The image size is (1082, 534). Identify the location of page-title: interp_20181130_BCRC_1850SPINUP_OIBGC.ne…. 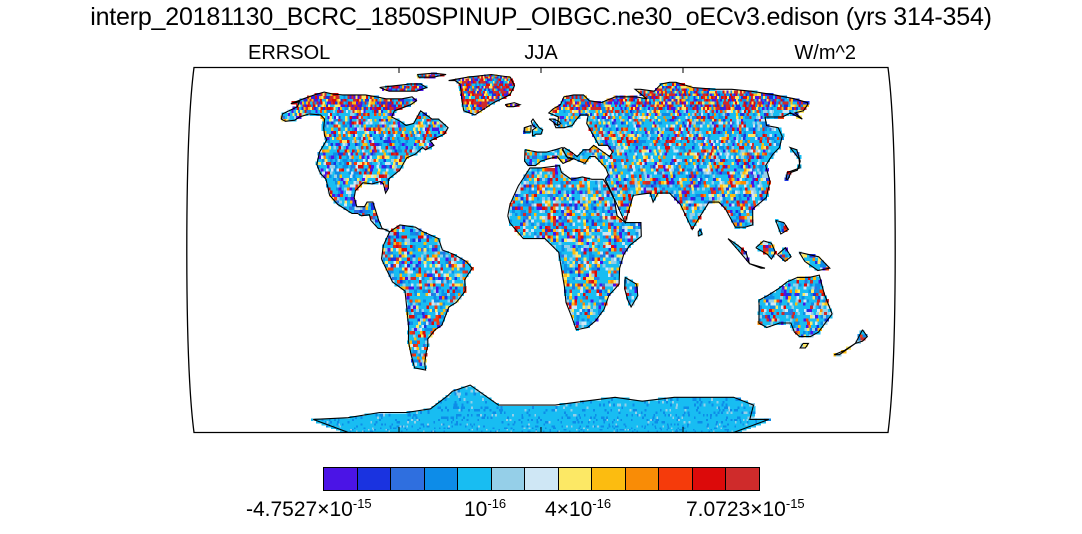
(541, 17).